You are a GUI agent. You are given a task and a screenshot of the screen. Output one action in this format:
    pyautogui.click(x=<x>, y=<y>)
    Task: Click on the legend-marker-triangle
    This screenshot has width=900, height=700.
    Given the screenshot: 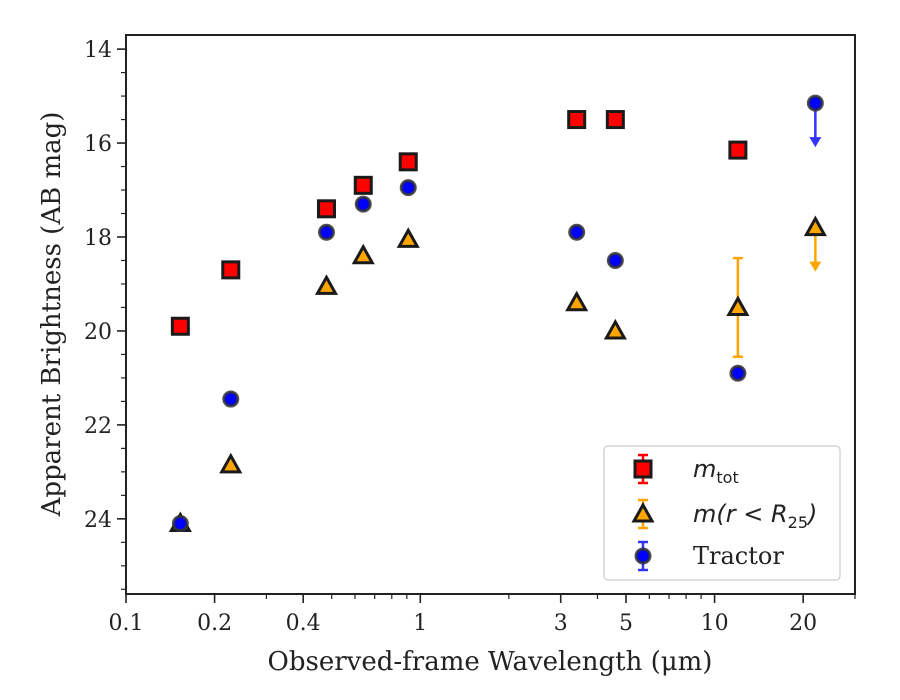 What is the action you would take?
    pyautogui.click(x=643, y=512)
    